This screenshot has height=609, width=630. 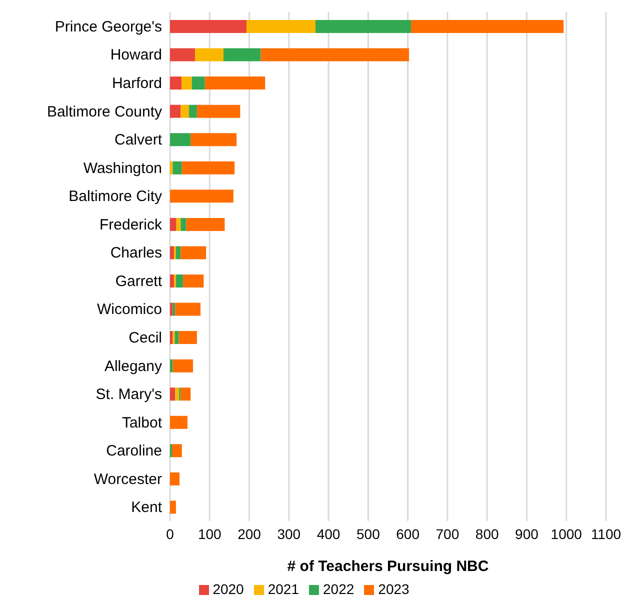 I want to click on x-tick-label: 900, so click(x=527, y=534).